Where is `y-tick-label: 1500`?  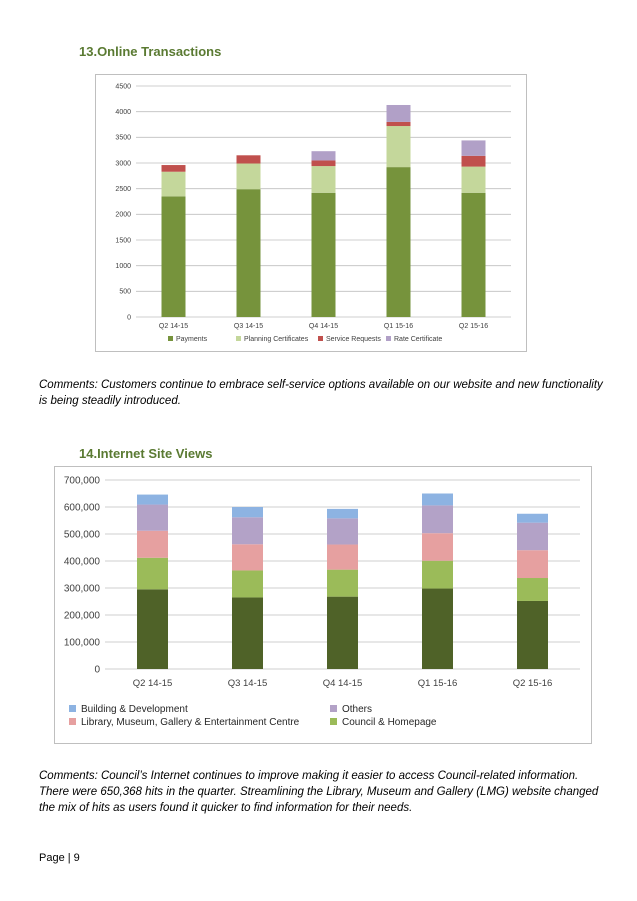 y-tick-label: 1500 is located at coordinates (123, 240).